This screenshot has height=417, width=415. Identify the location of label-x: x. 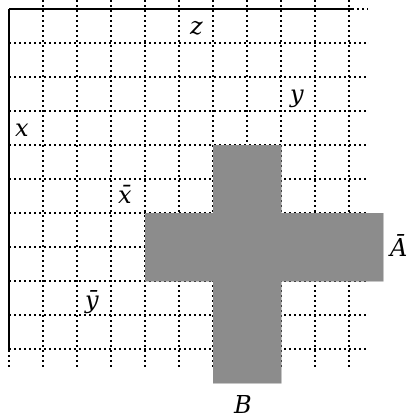
(22, 128).